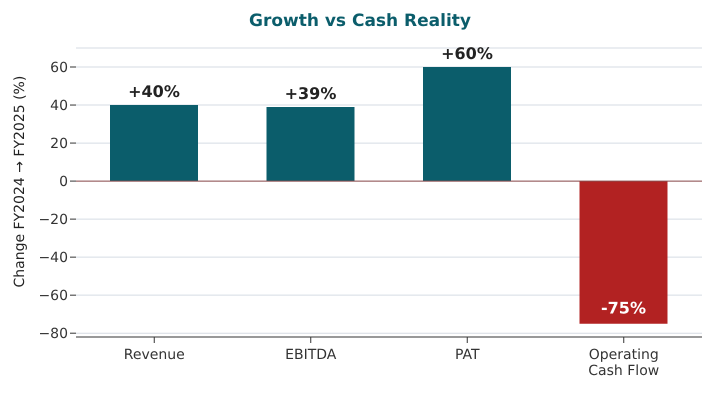 The width and height of the screenshot is (720, 395). Describe the element at coordinates (53, 258) in the screenshot. I see `y-tick-label: −40` at that location.